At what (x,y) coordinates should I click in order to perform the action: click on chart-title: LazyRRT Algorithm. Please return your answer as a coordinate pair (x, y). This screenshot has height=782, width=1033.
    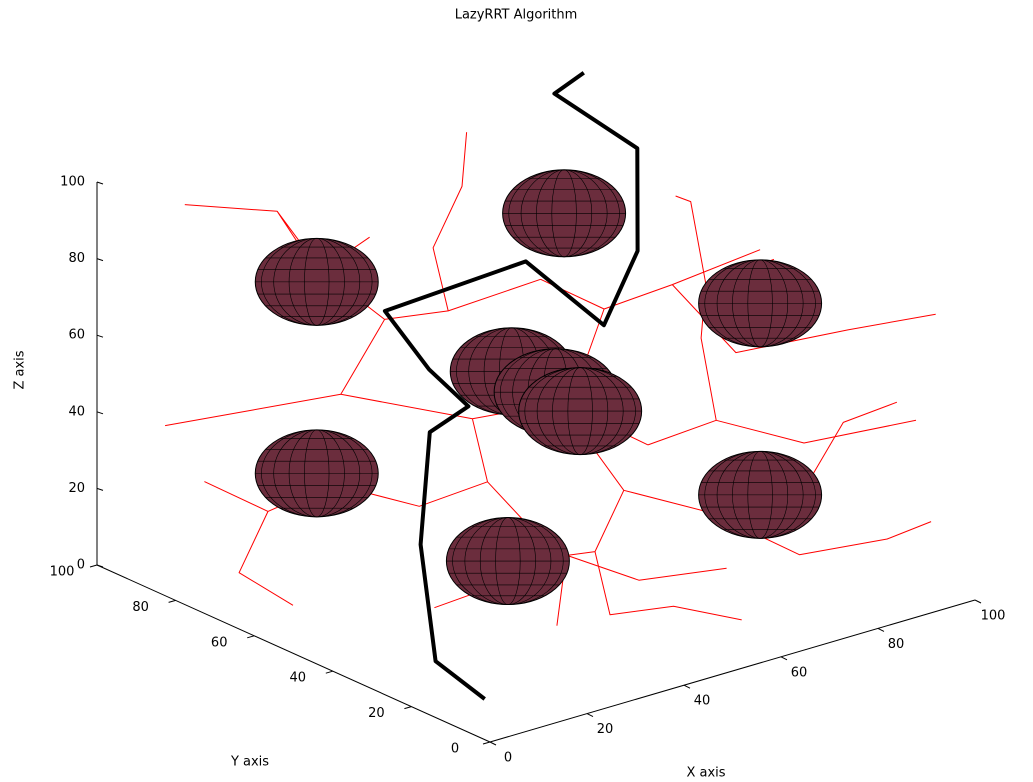
    Looking at the image, I should click on (516, 15).